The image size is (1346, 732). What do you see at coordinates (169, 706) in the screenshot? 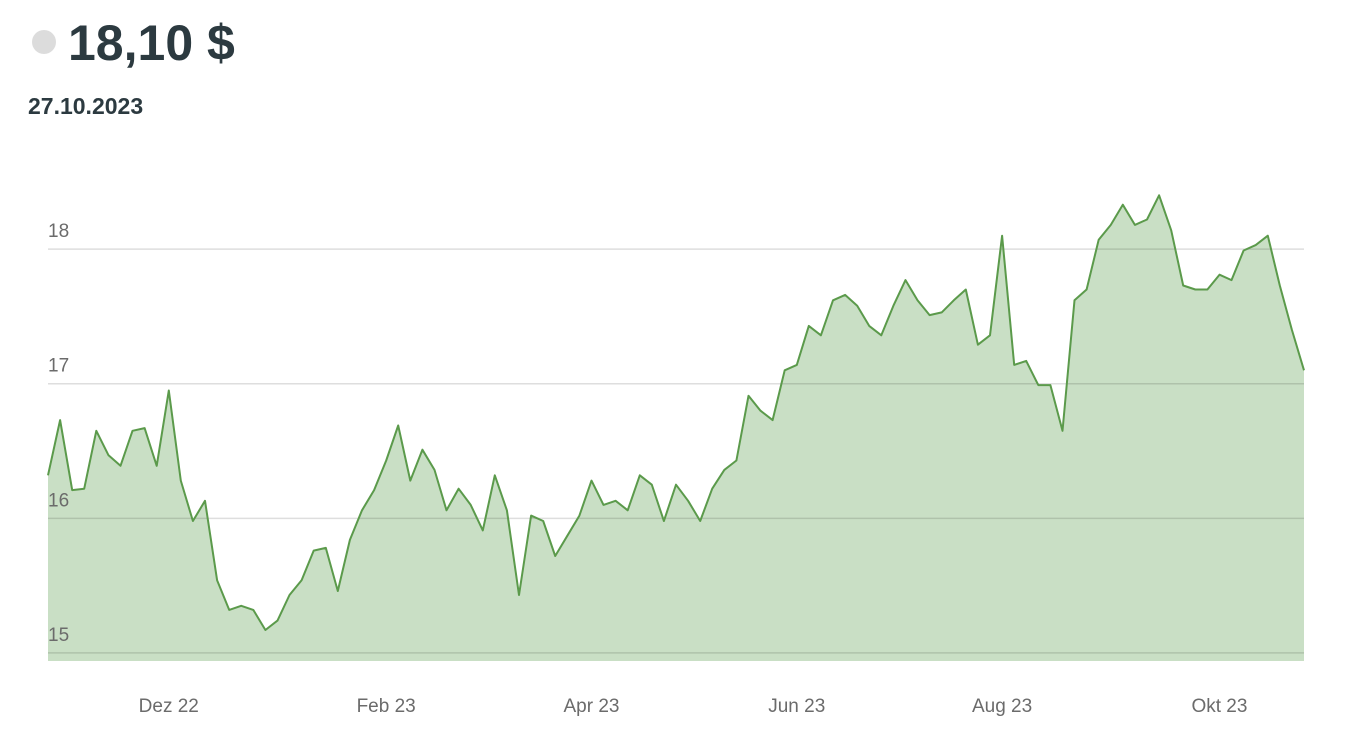
I see `x-tick-label: Dez 22` at bounding box center [169, 706].